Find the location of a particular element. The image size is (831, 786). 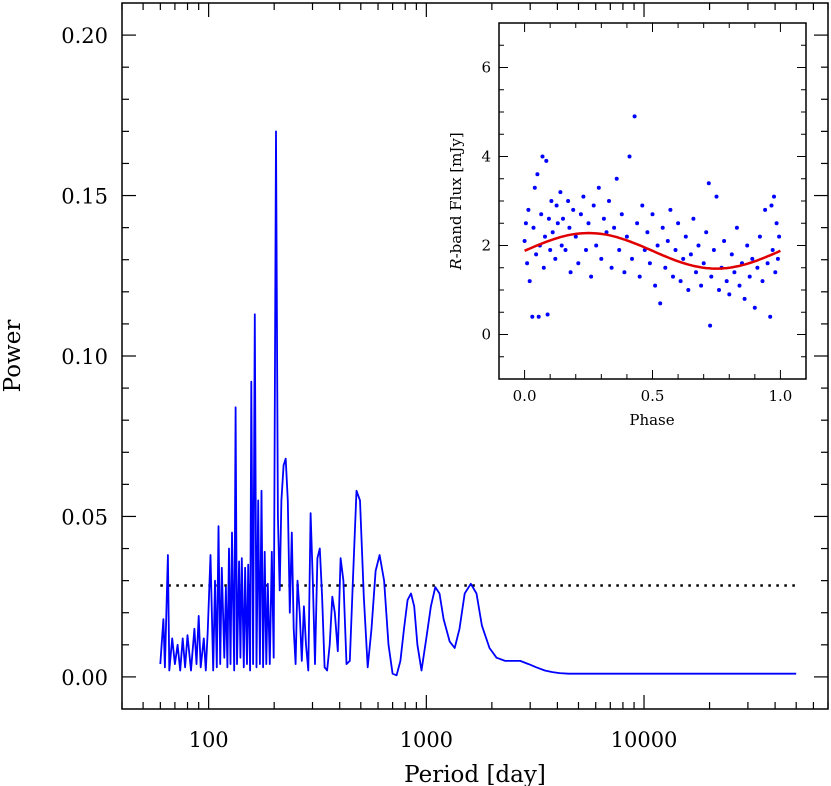

inset-y-tick-label: 2 is located at coordinates (486, 246).